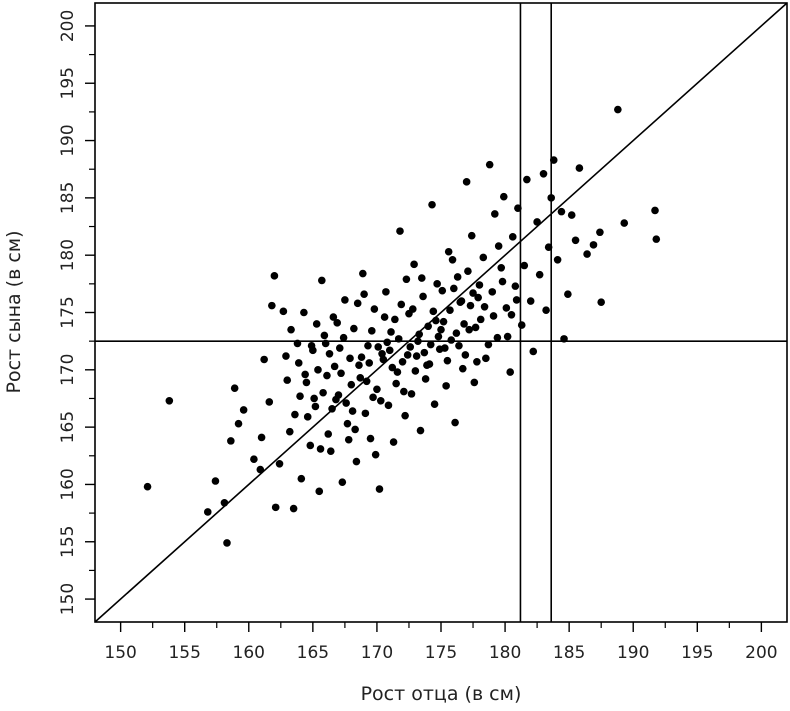  I want to click on y-tick-label: 180, so click(68, 255).